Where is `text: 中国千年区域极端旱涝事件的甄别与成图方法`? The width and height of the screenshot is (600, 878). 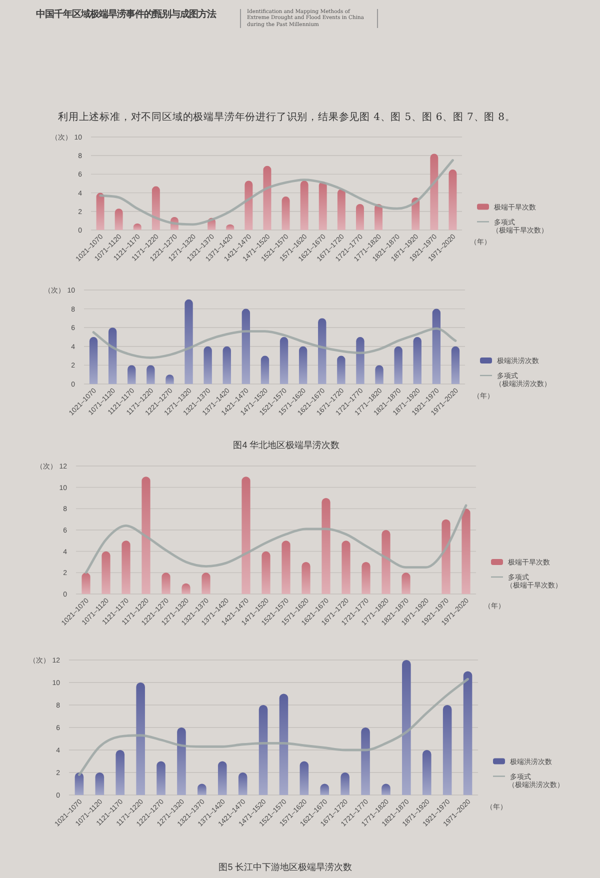
text: 中国千年区域极端旱涝事件的甄别与成图方法 is located at coordinates (126, 14).